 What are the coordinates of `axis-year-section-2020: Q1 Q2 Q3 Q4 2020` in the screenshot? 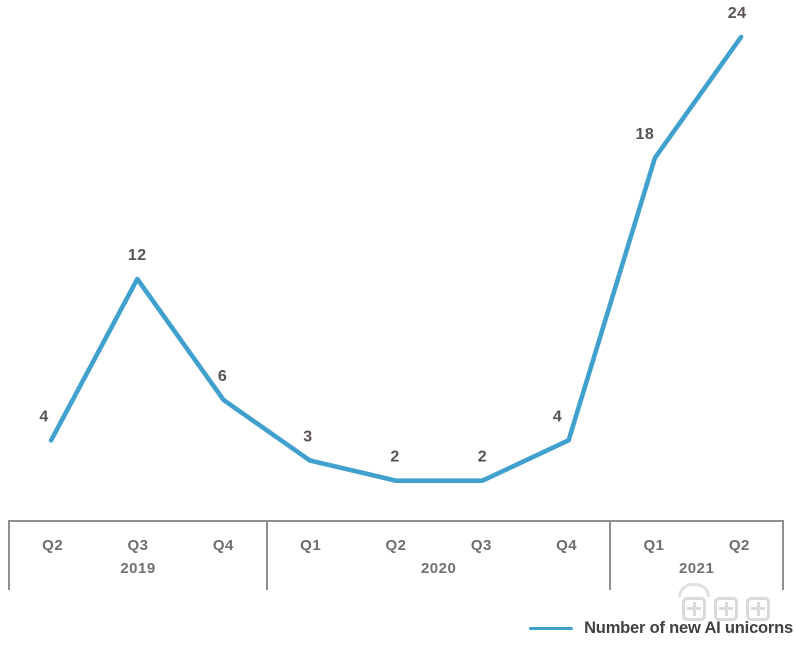 It's located at (440, 556).